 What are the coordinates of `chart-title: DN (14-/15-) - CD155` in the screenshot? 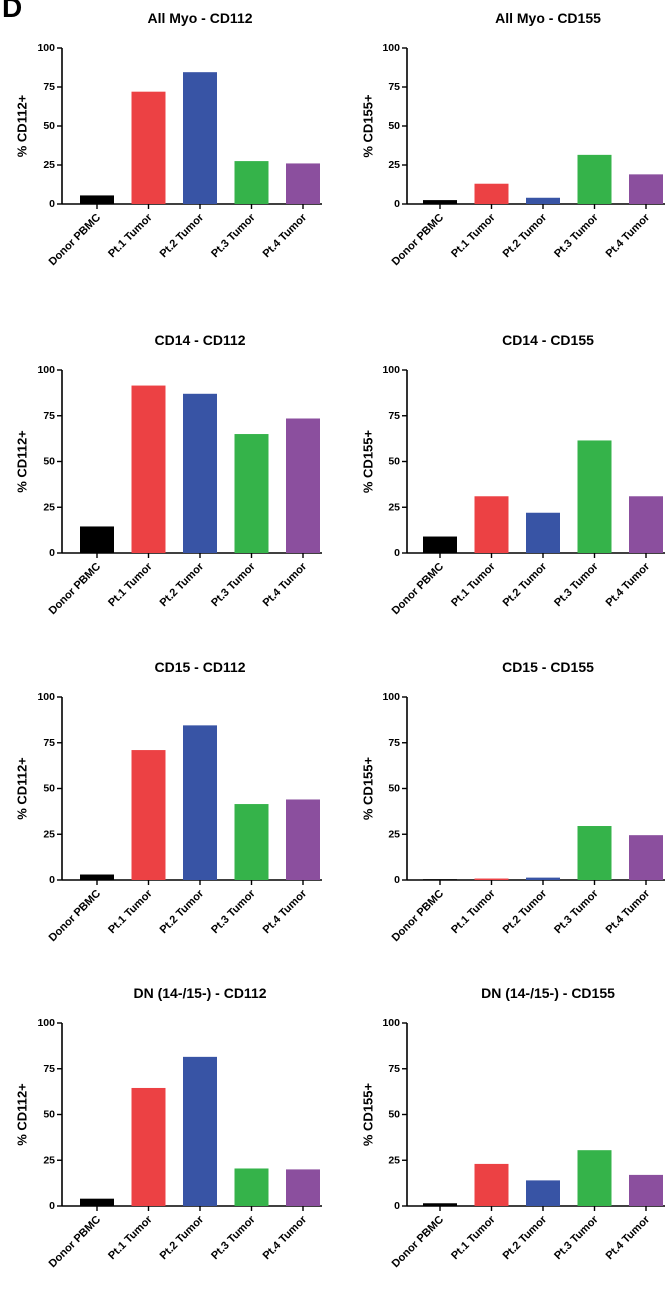 It's located at (548, 993).